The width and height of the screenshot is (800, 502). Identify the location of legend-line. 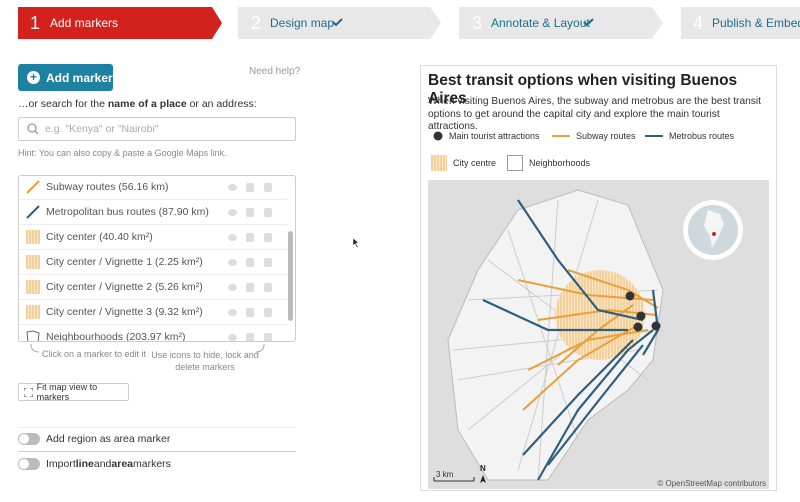
(654, 136).